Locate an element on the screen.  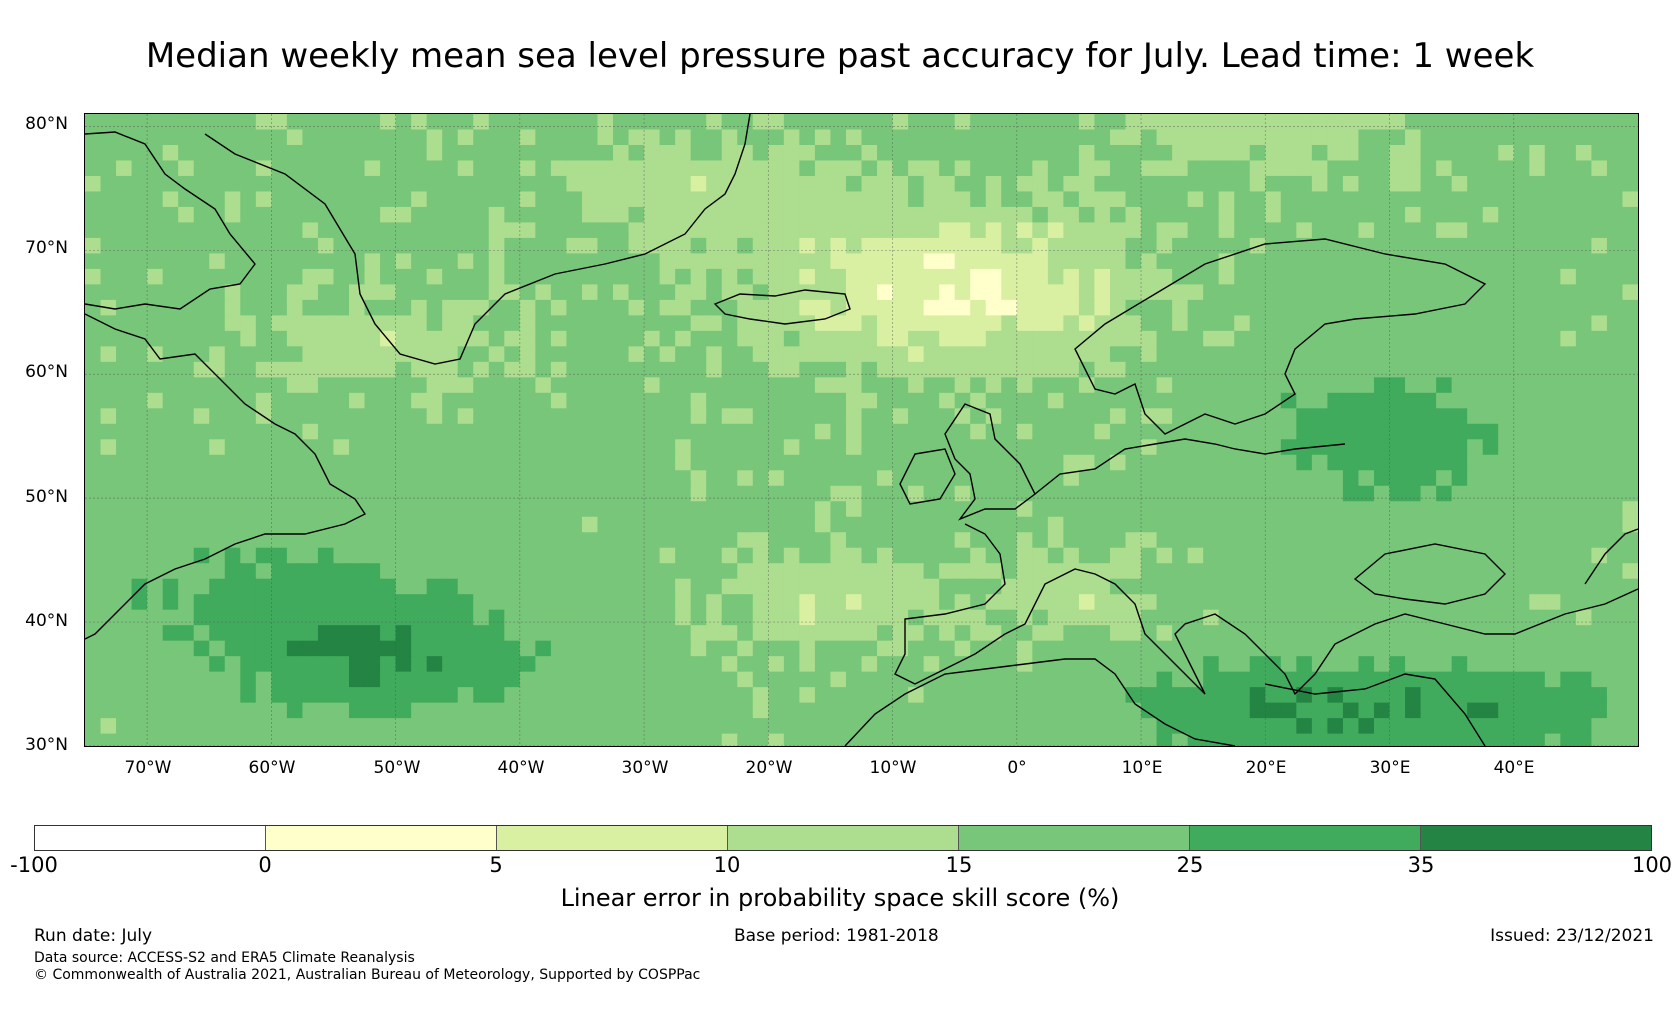
colorbar-tick: 25 is located at coordinates (1190, 865).